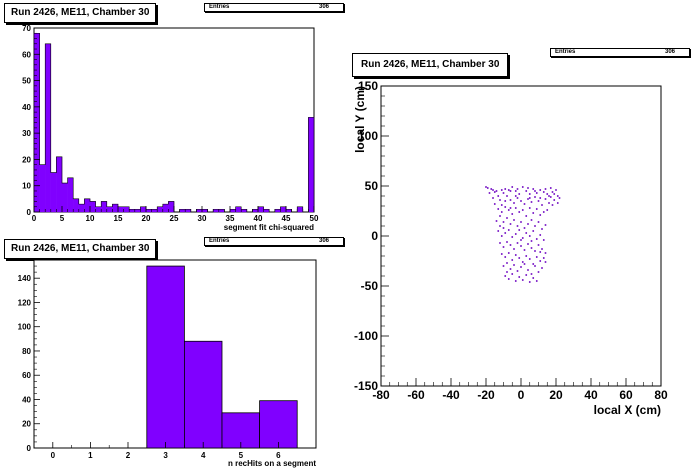 This screenshot has height=472, width=696. Describe the element at coordinates (230, 218) in the screenshot. I see `chi2-x-tick-label: 35` at that location.